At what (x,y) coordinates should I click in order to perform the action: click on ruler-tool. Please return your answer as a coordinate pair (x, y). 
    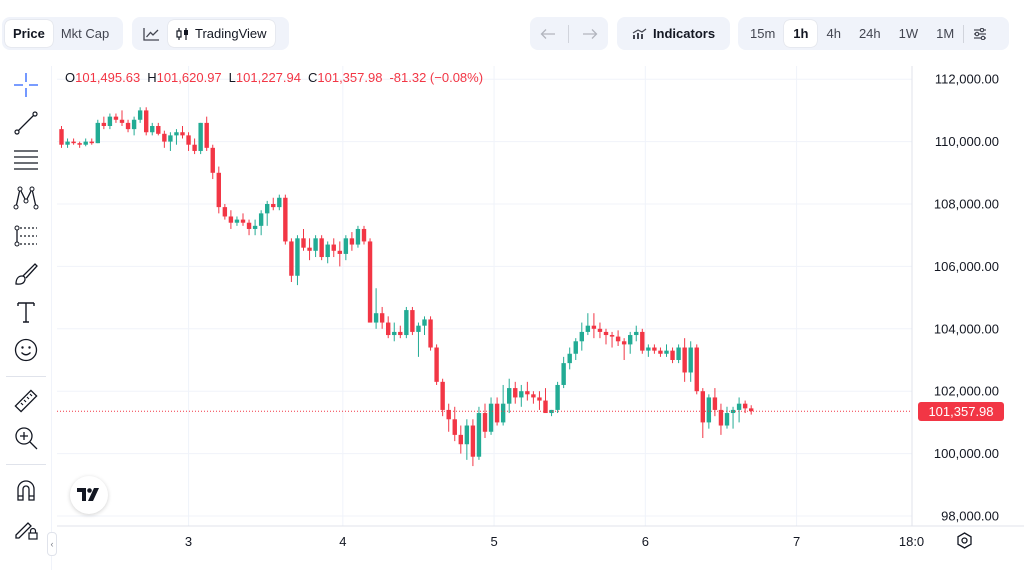
    Looking at the image, I should click on (26, 401).